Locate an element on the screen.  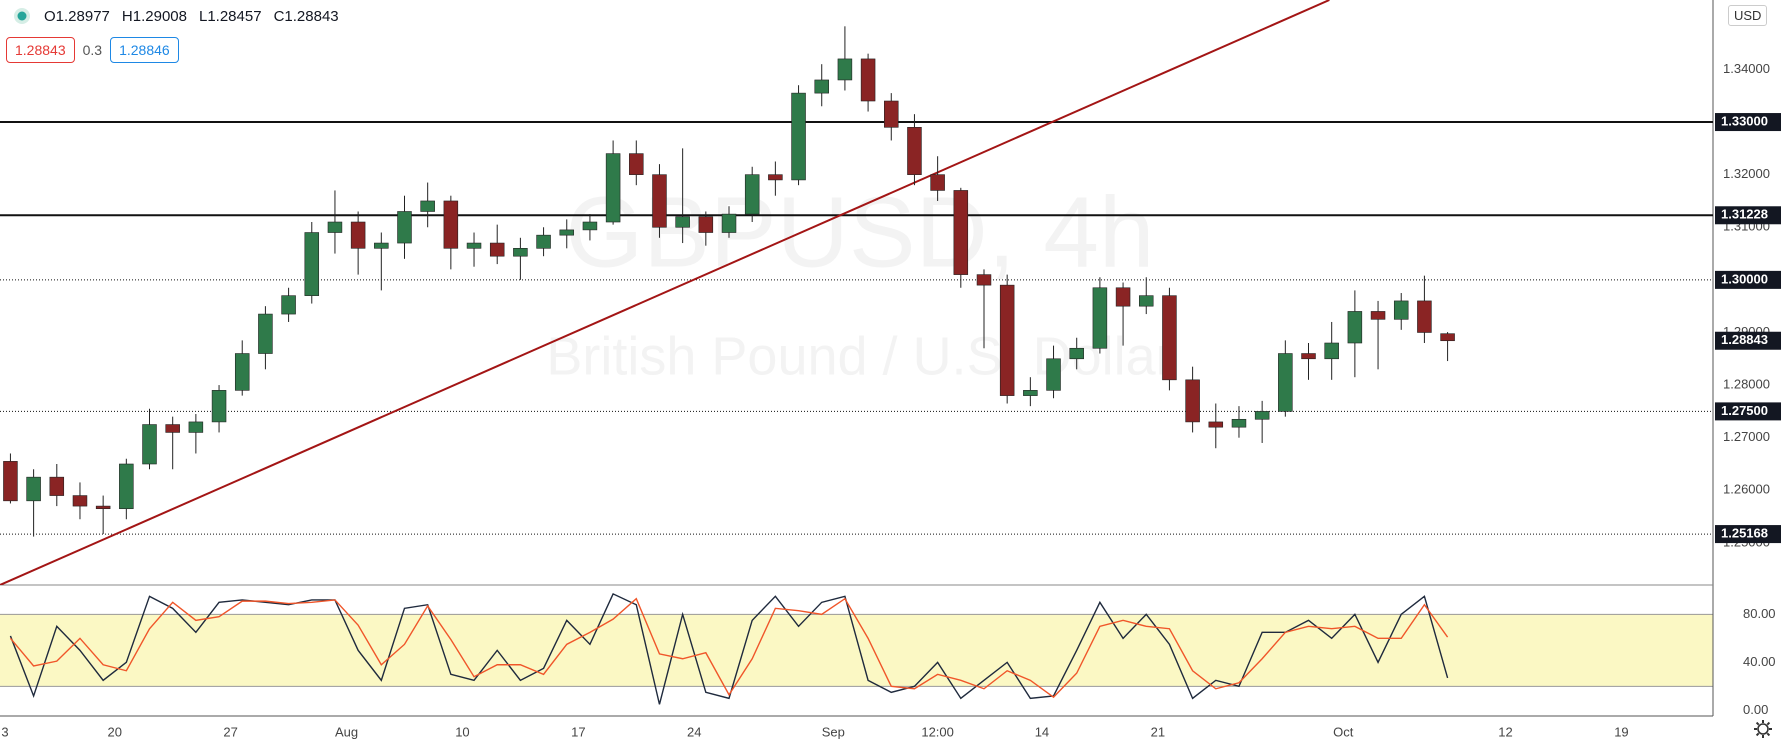
y-tick-label: 80.00 is located at coordinates (1759, 613).